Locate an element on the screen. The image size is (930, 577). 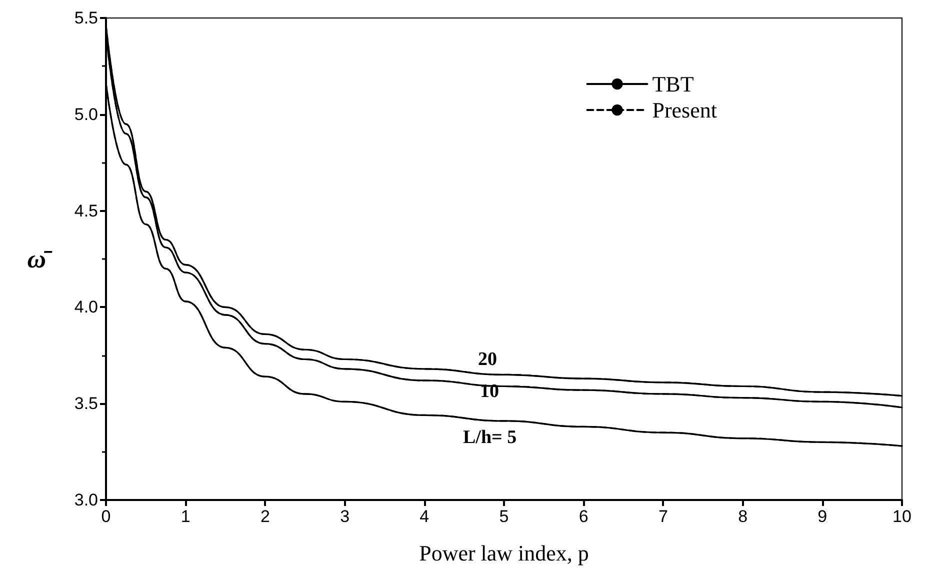
annotation: L/h= 5 is located at coordinates (490, 437).